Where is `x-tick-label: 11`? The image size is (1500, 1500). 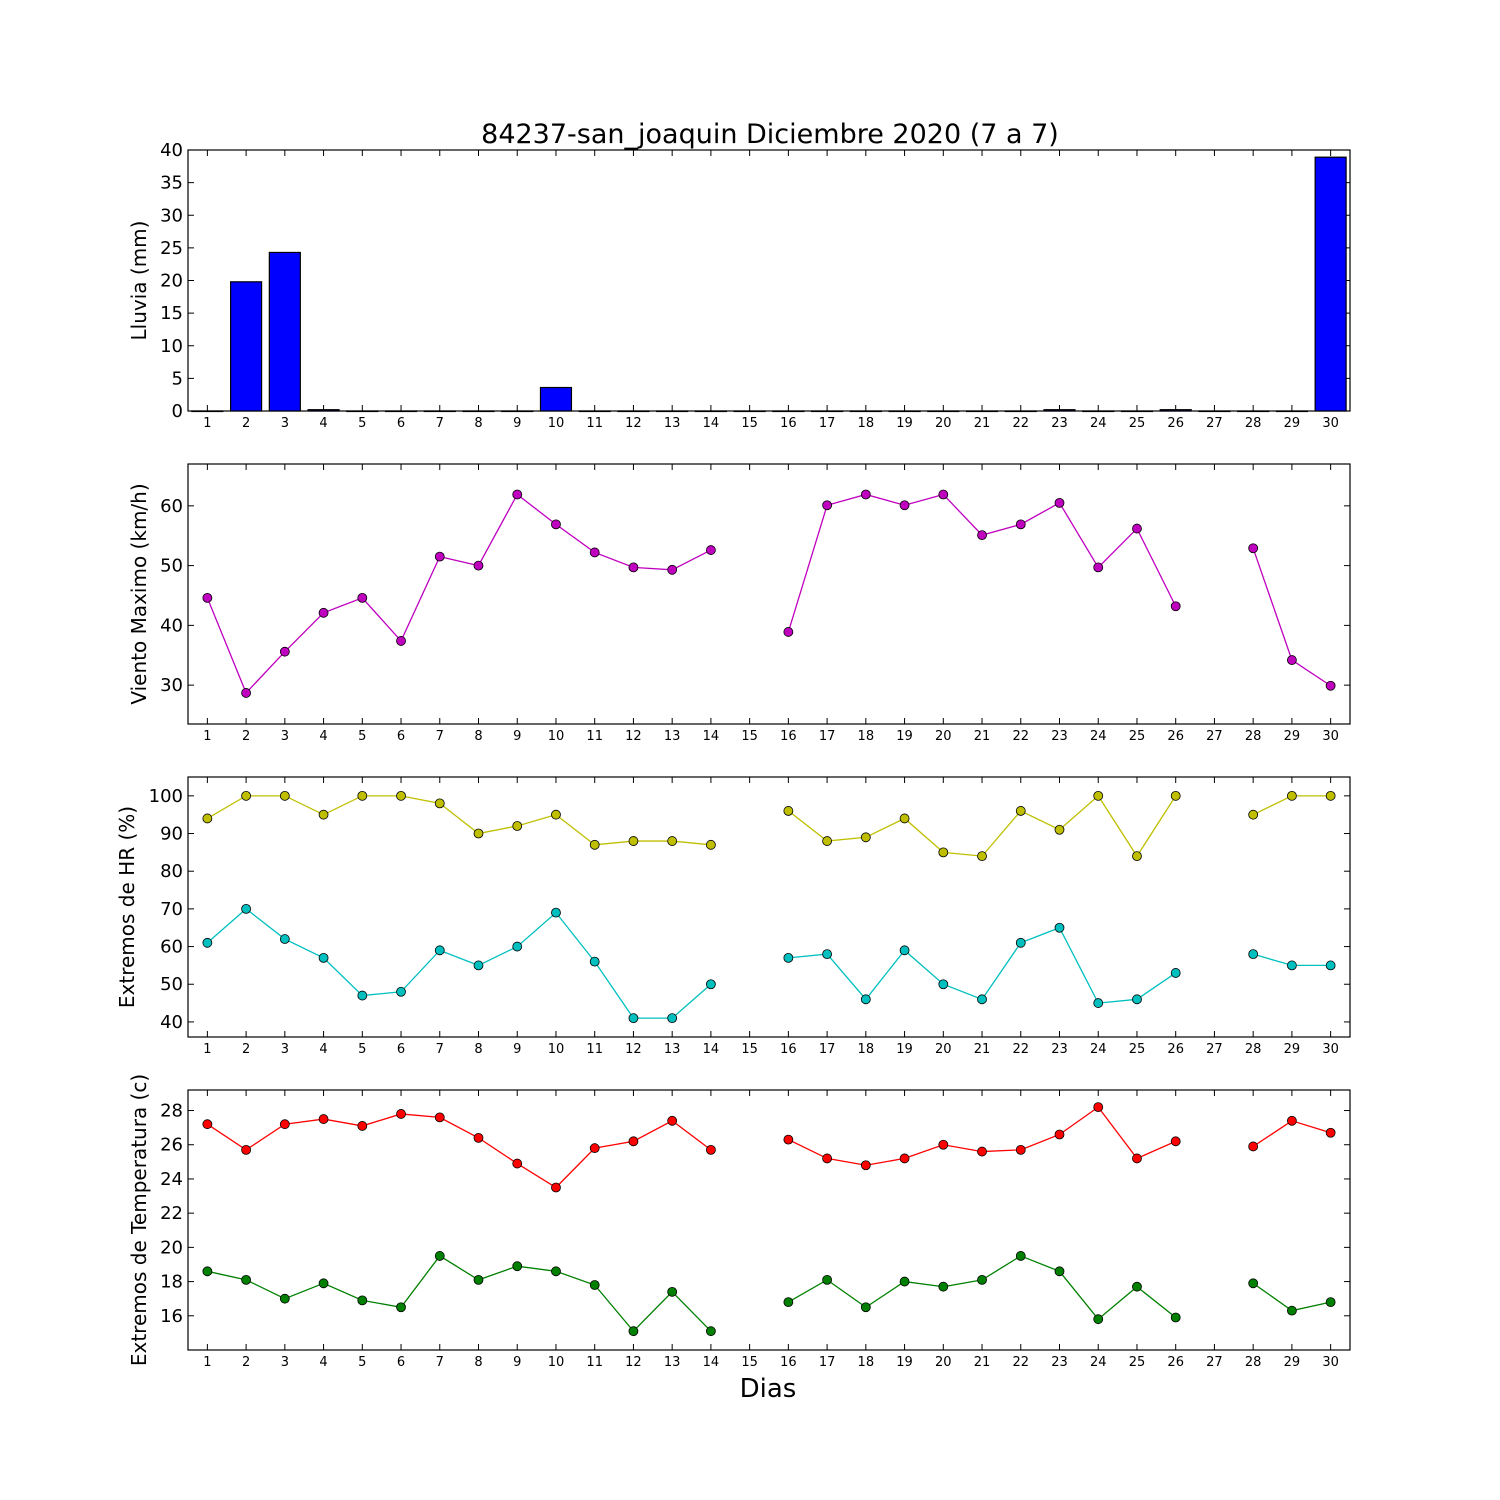 x-tick-label: 11 is located at coordinates (594, 736).